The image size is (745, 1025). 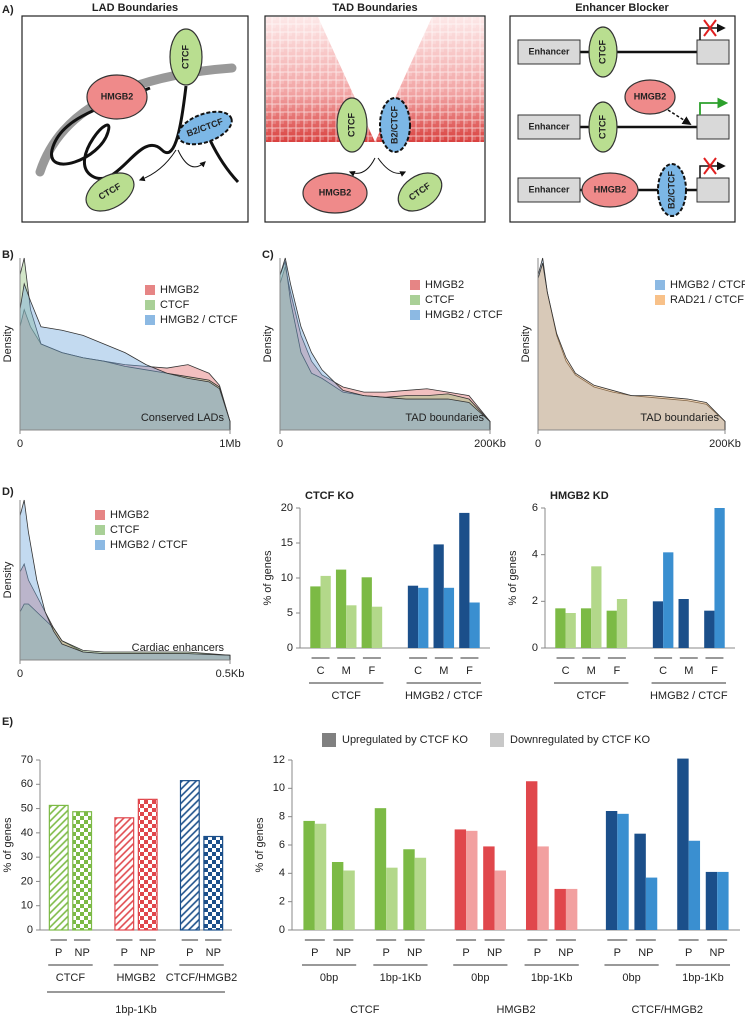 What do you see at coordinates (279, 760) in the screenshot?
I see `y-tick-label: 12` at bounding box center [279, 760].